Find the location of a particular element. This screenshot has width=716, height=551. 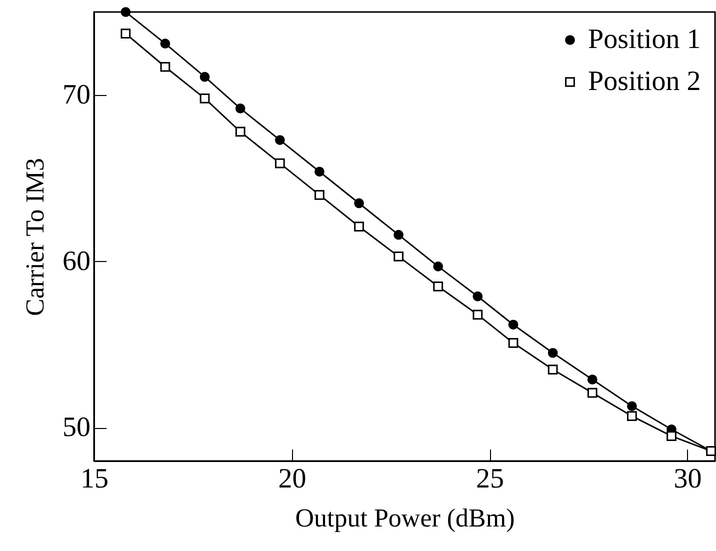

legend-label: Position 2 is located at coordinates (644, 81).